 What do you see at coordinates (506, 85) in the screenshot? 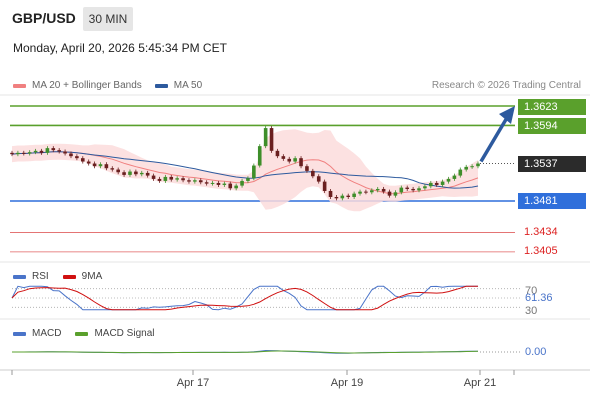
I see `credit-label: Research © 2026 Trading Central` at bounding box center [506, 85].